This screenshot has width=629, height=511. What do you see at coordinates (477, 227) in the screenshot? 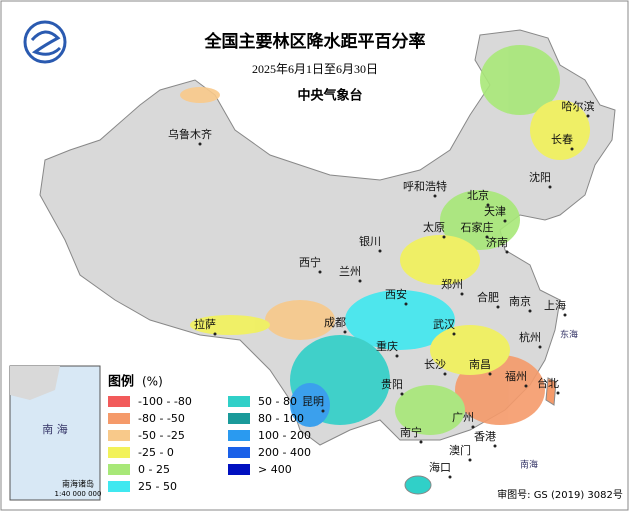
I see `city-label: 石家庄` at bounding box center [477, 227].